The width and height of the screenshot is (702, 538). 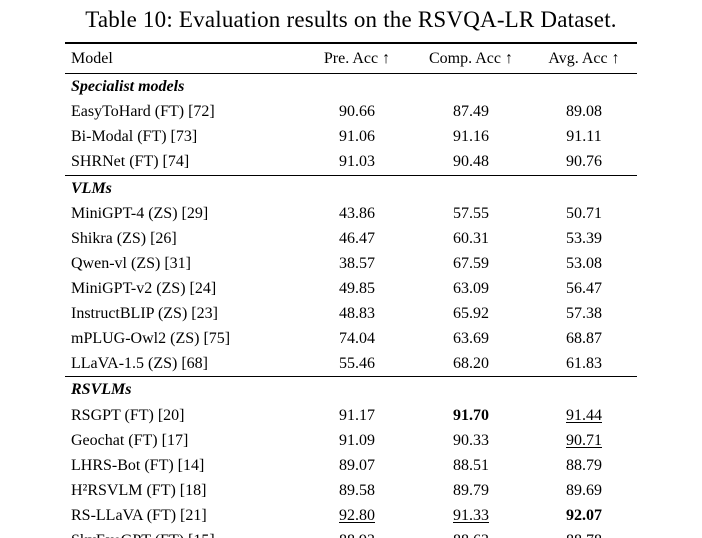 I want to click on metric-value: 57.55, so click(x=471, y=213).